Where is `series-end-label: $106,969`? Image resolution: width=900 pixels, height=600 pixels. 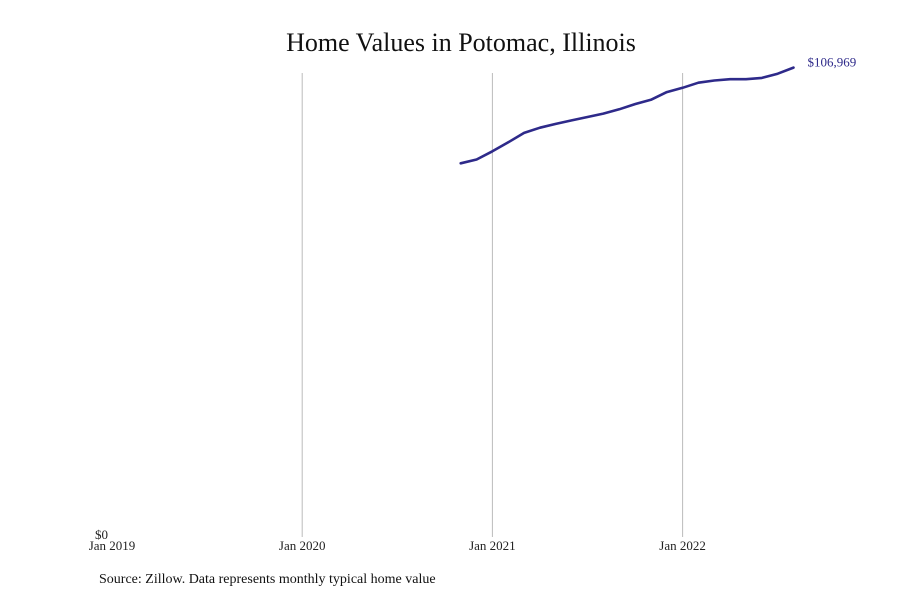 series-end-label: $106,969 is located at coordinates (832, 62).